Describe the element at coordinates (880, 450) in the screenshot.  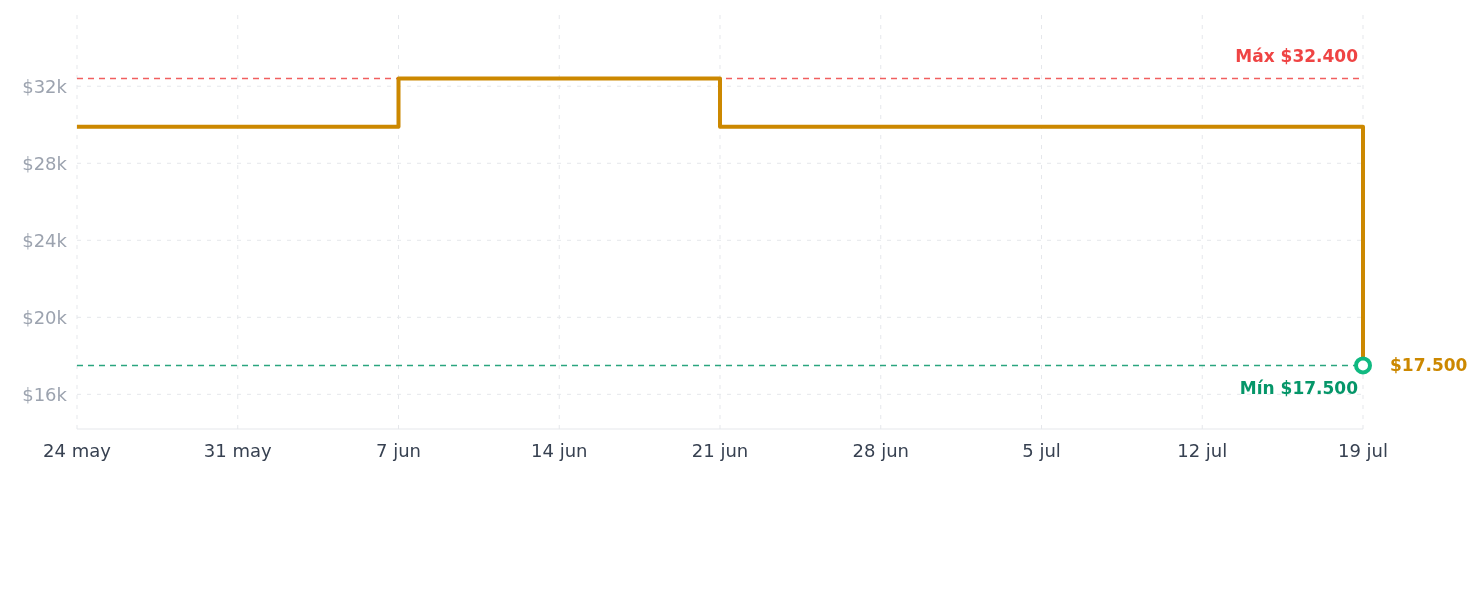
I see `x-tick-label: 28 jun` at that location.